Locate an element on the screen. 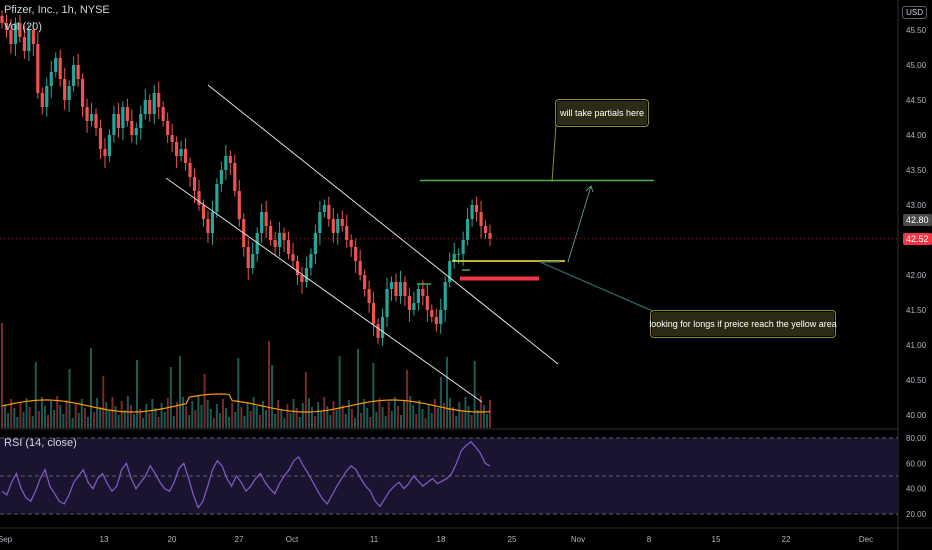 The width and height of the screenshot is (932, 550). volume-label: Vol (20) is located at coordinates (23, 27).